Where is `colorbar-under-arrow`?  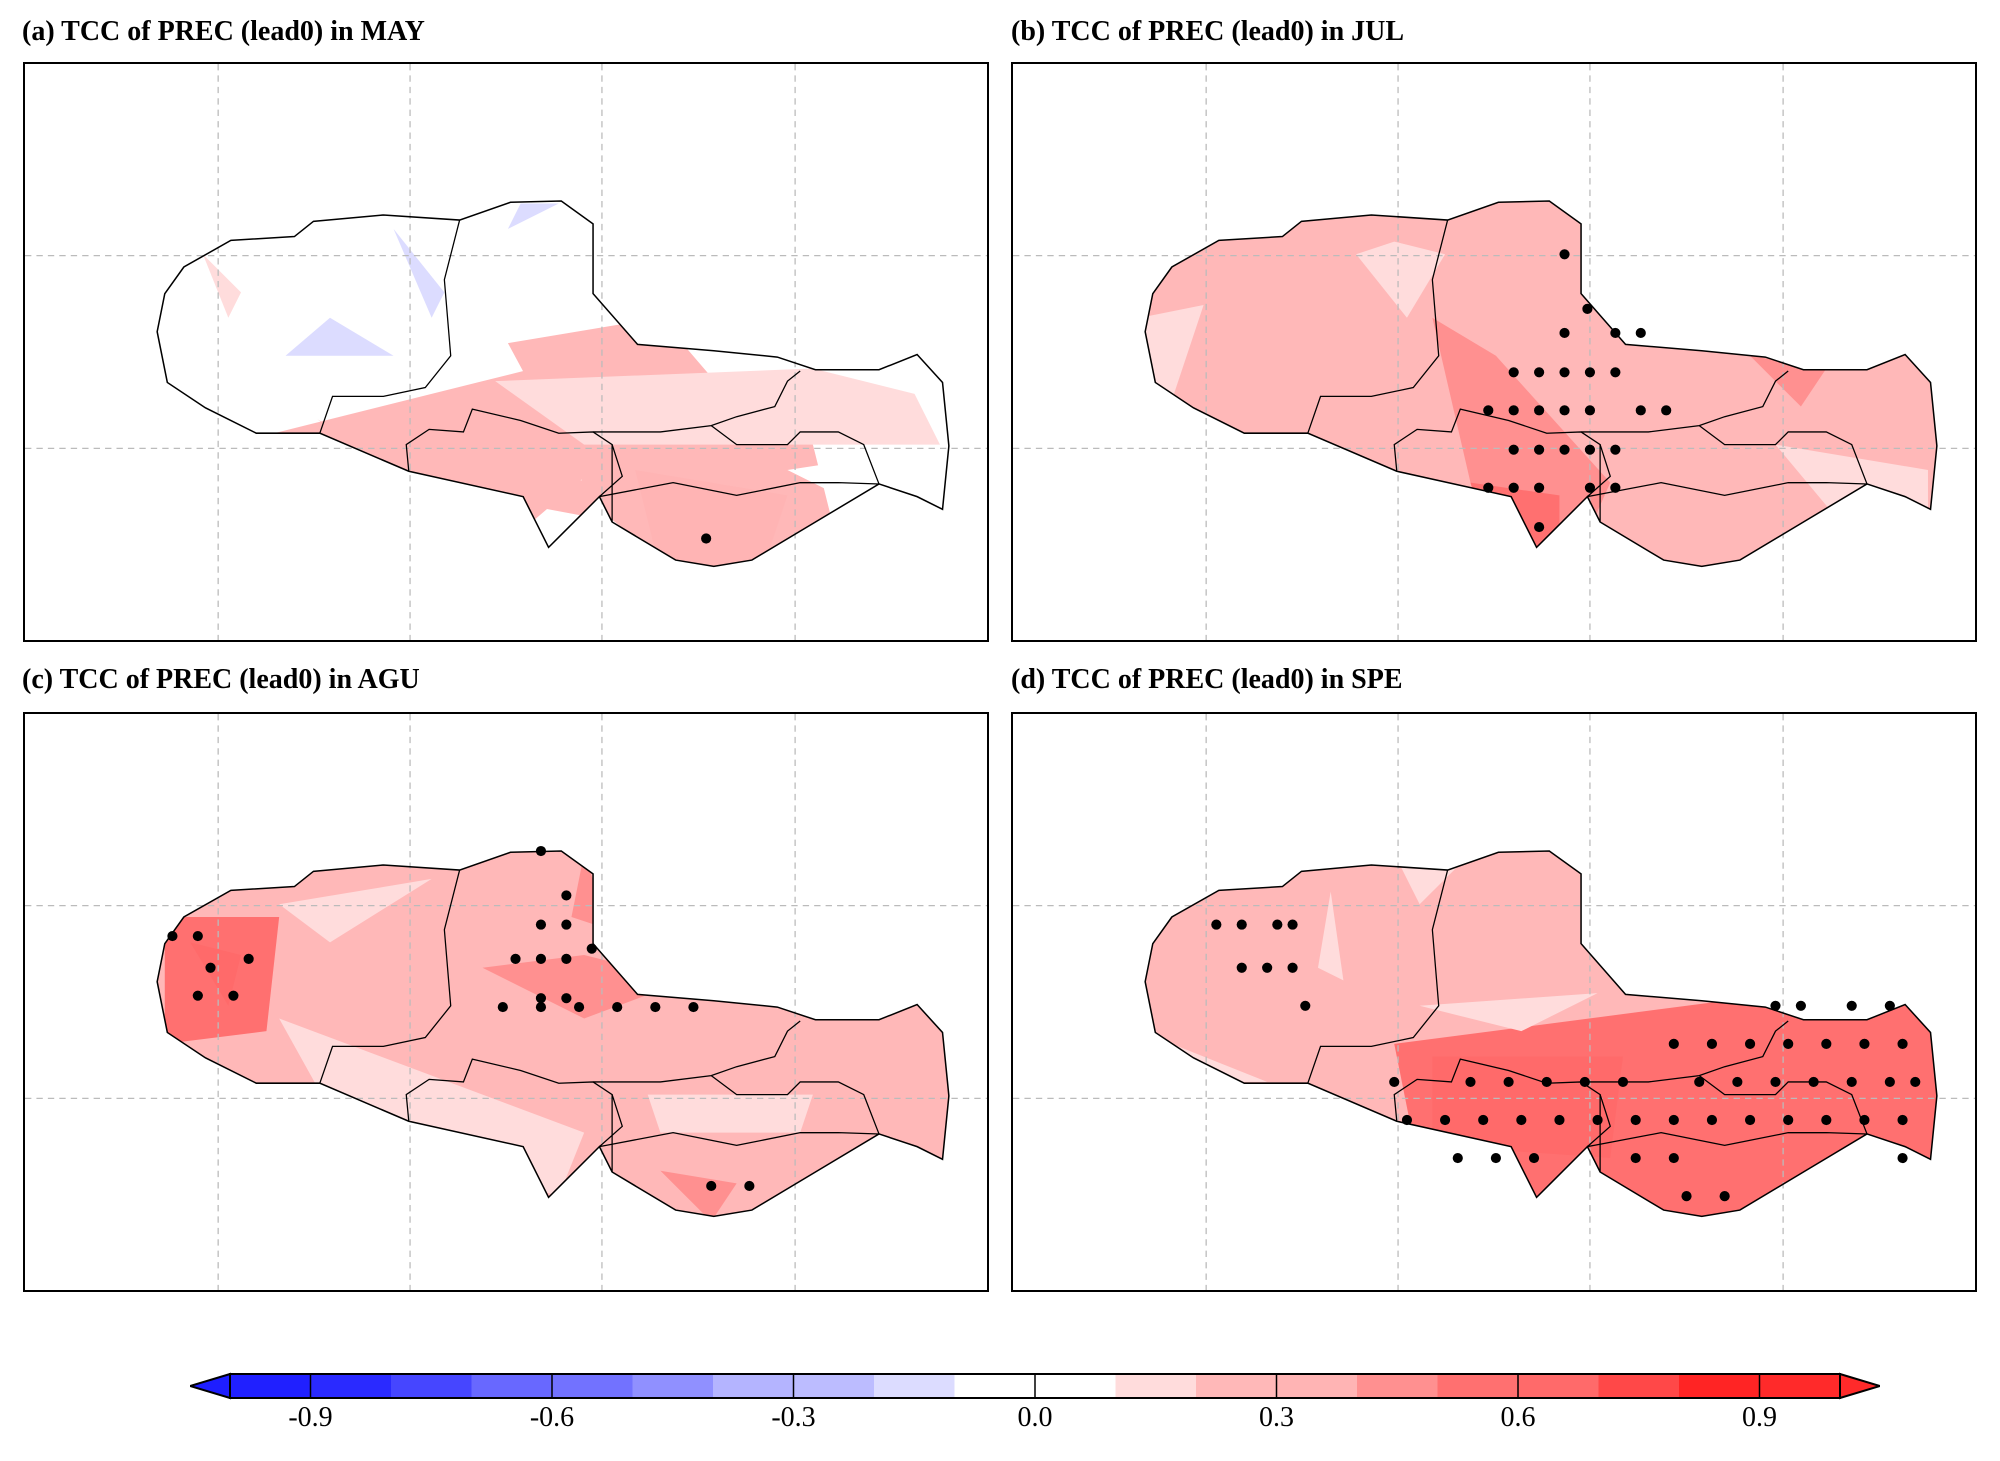
colorbar-under-arrow is located at coordinates (210, 1386).